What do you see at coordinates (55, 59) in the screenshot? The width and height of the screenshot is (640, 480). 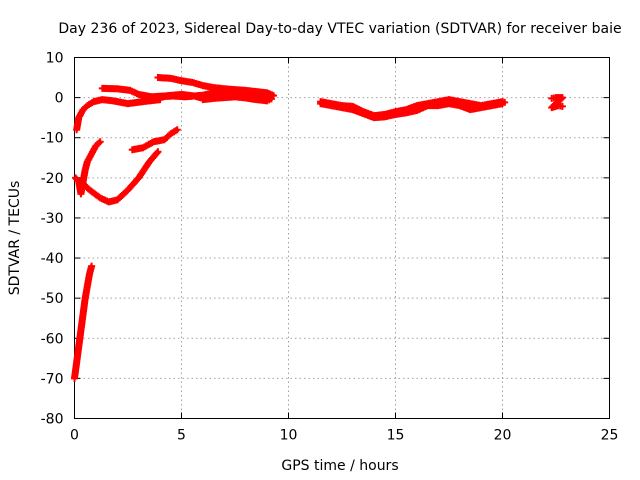 I see `y-tick-label: 10` at bounding box center [55, 59].